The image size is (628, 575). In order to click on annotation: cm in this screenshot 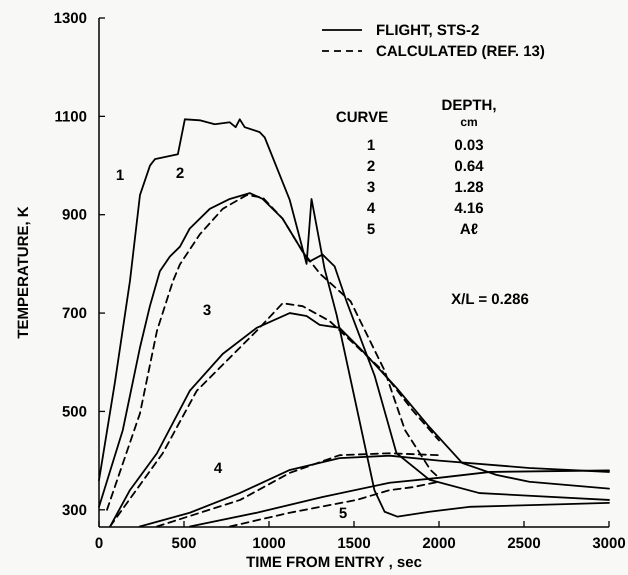, I will do `click(469, 122)`.